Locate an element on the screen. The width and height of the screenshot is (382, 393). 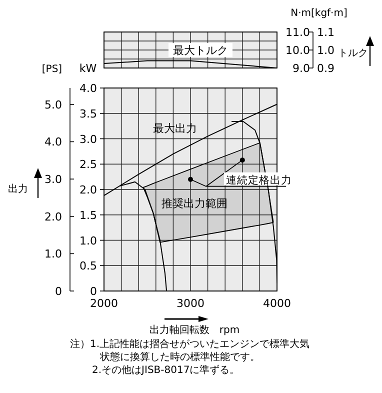
y-tick-label: 1.5 is located at coordinates (88, 215).